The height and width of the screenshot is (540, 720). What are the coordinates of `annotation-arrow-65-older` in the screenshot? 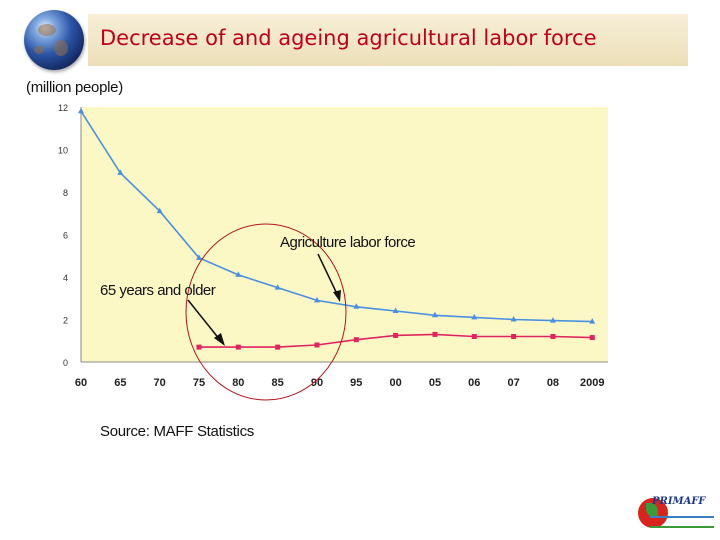 It's located at (204, 320).